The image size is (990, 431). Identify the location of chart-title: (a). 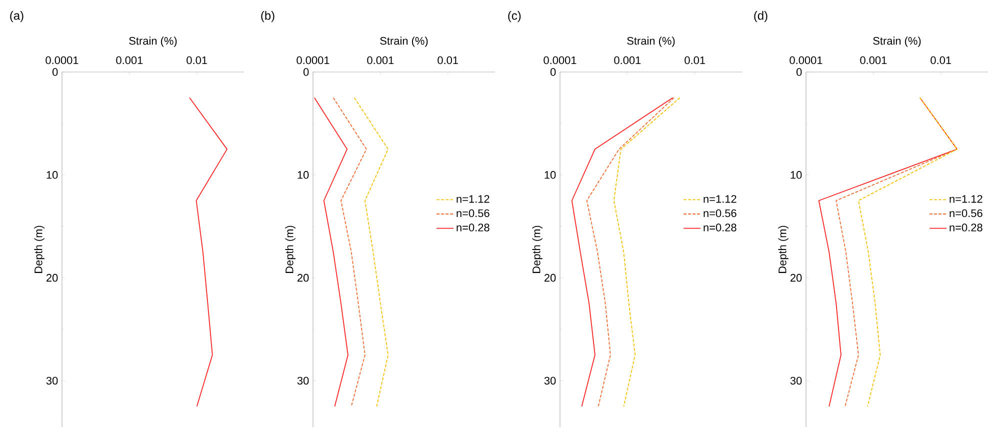
(17, 16).